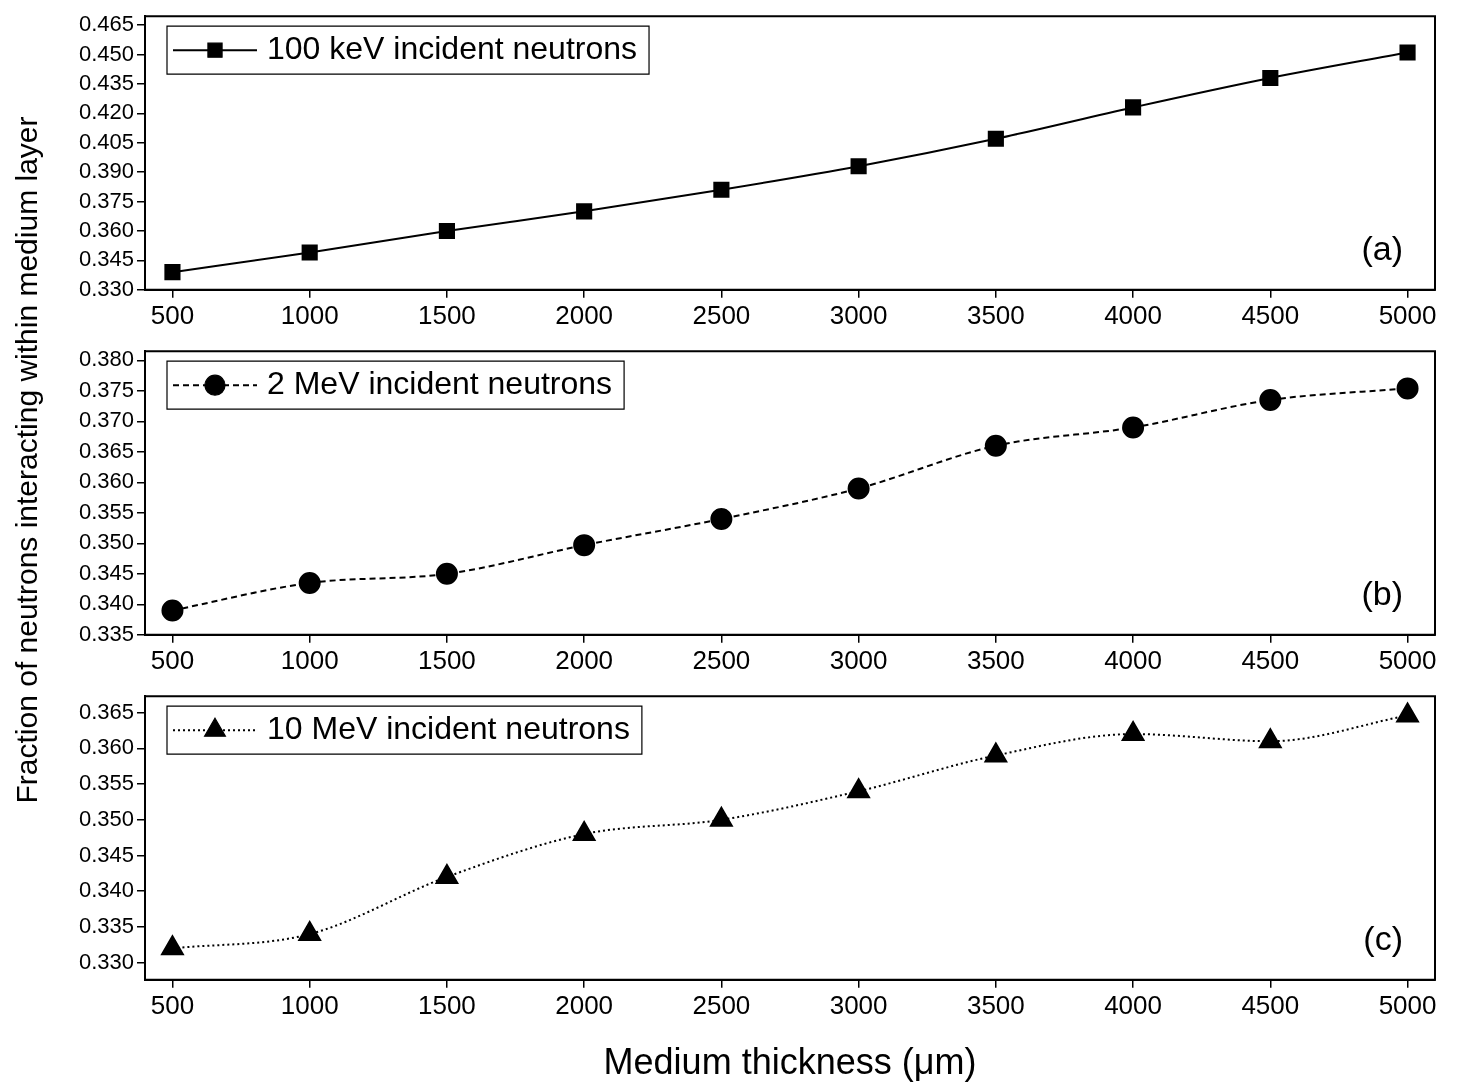 Image resolution: width=1457 pixels, height=1084 pixels. Describe the element at coordinates (106, 171) in the screenshot. I see `y-tick-label: 0.390` at that location.